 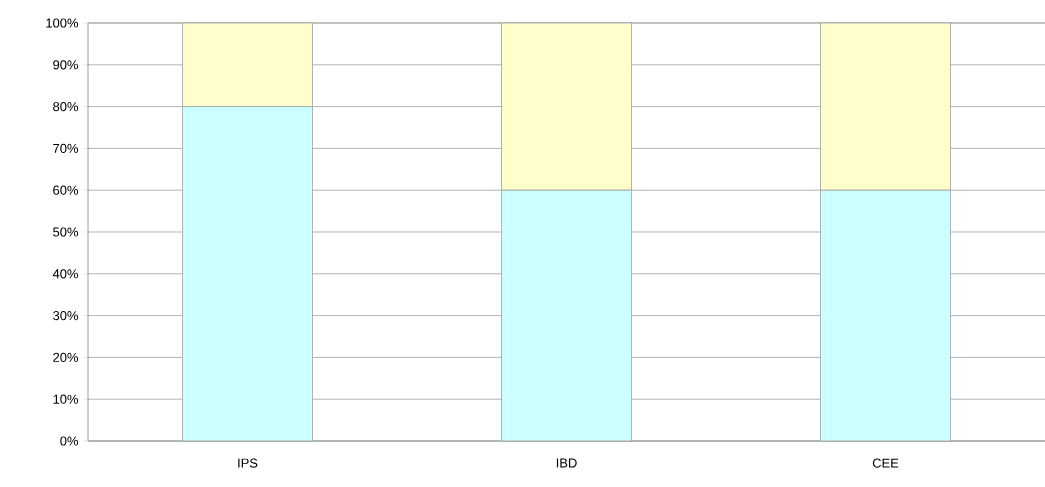 I want to click on y-tick-label: 50%, so click(x=66, y=232).